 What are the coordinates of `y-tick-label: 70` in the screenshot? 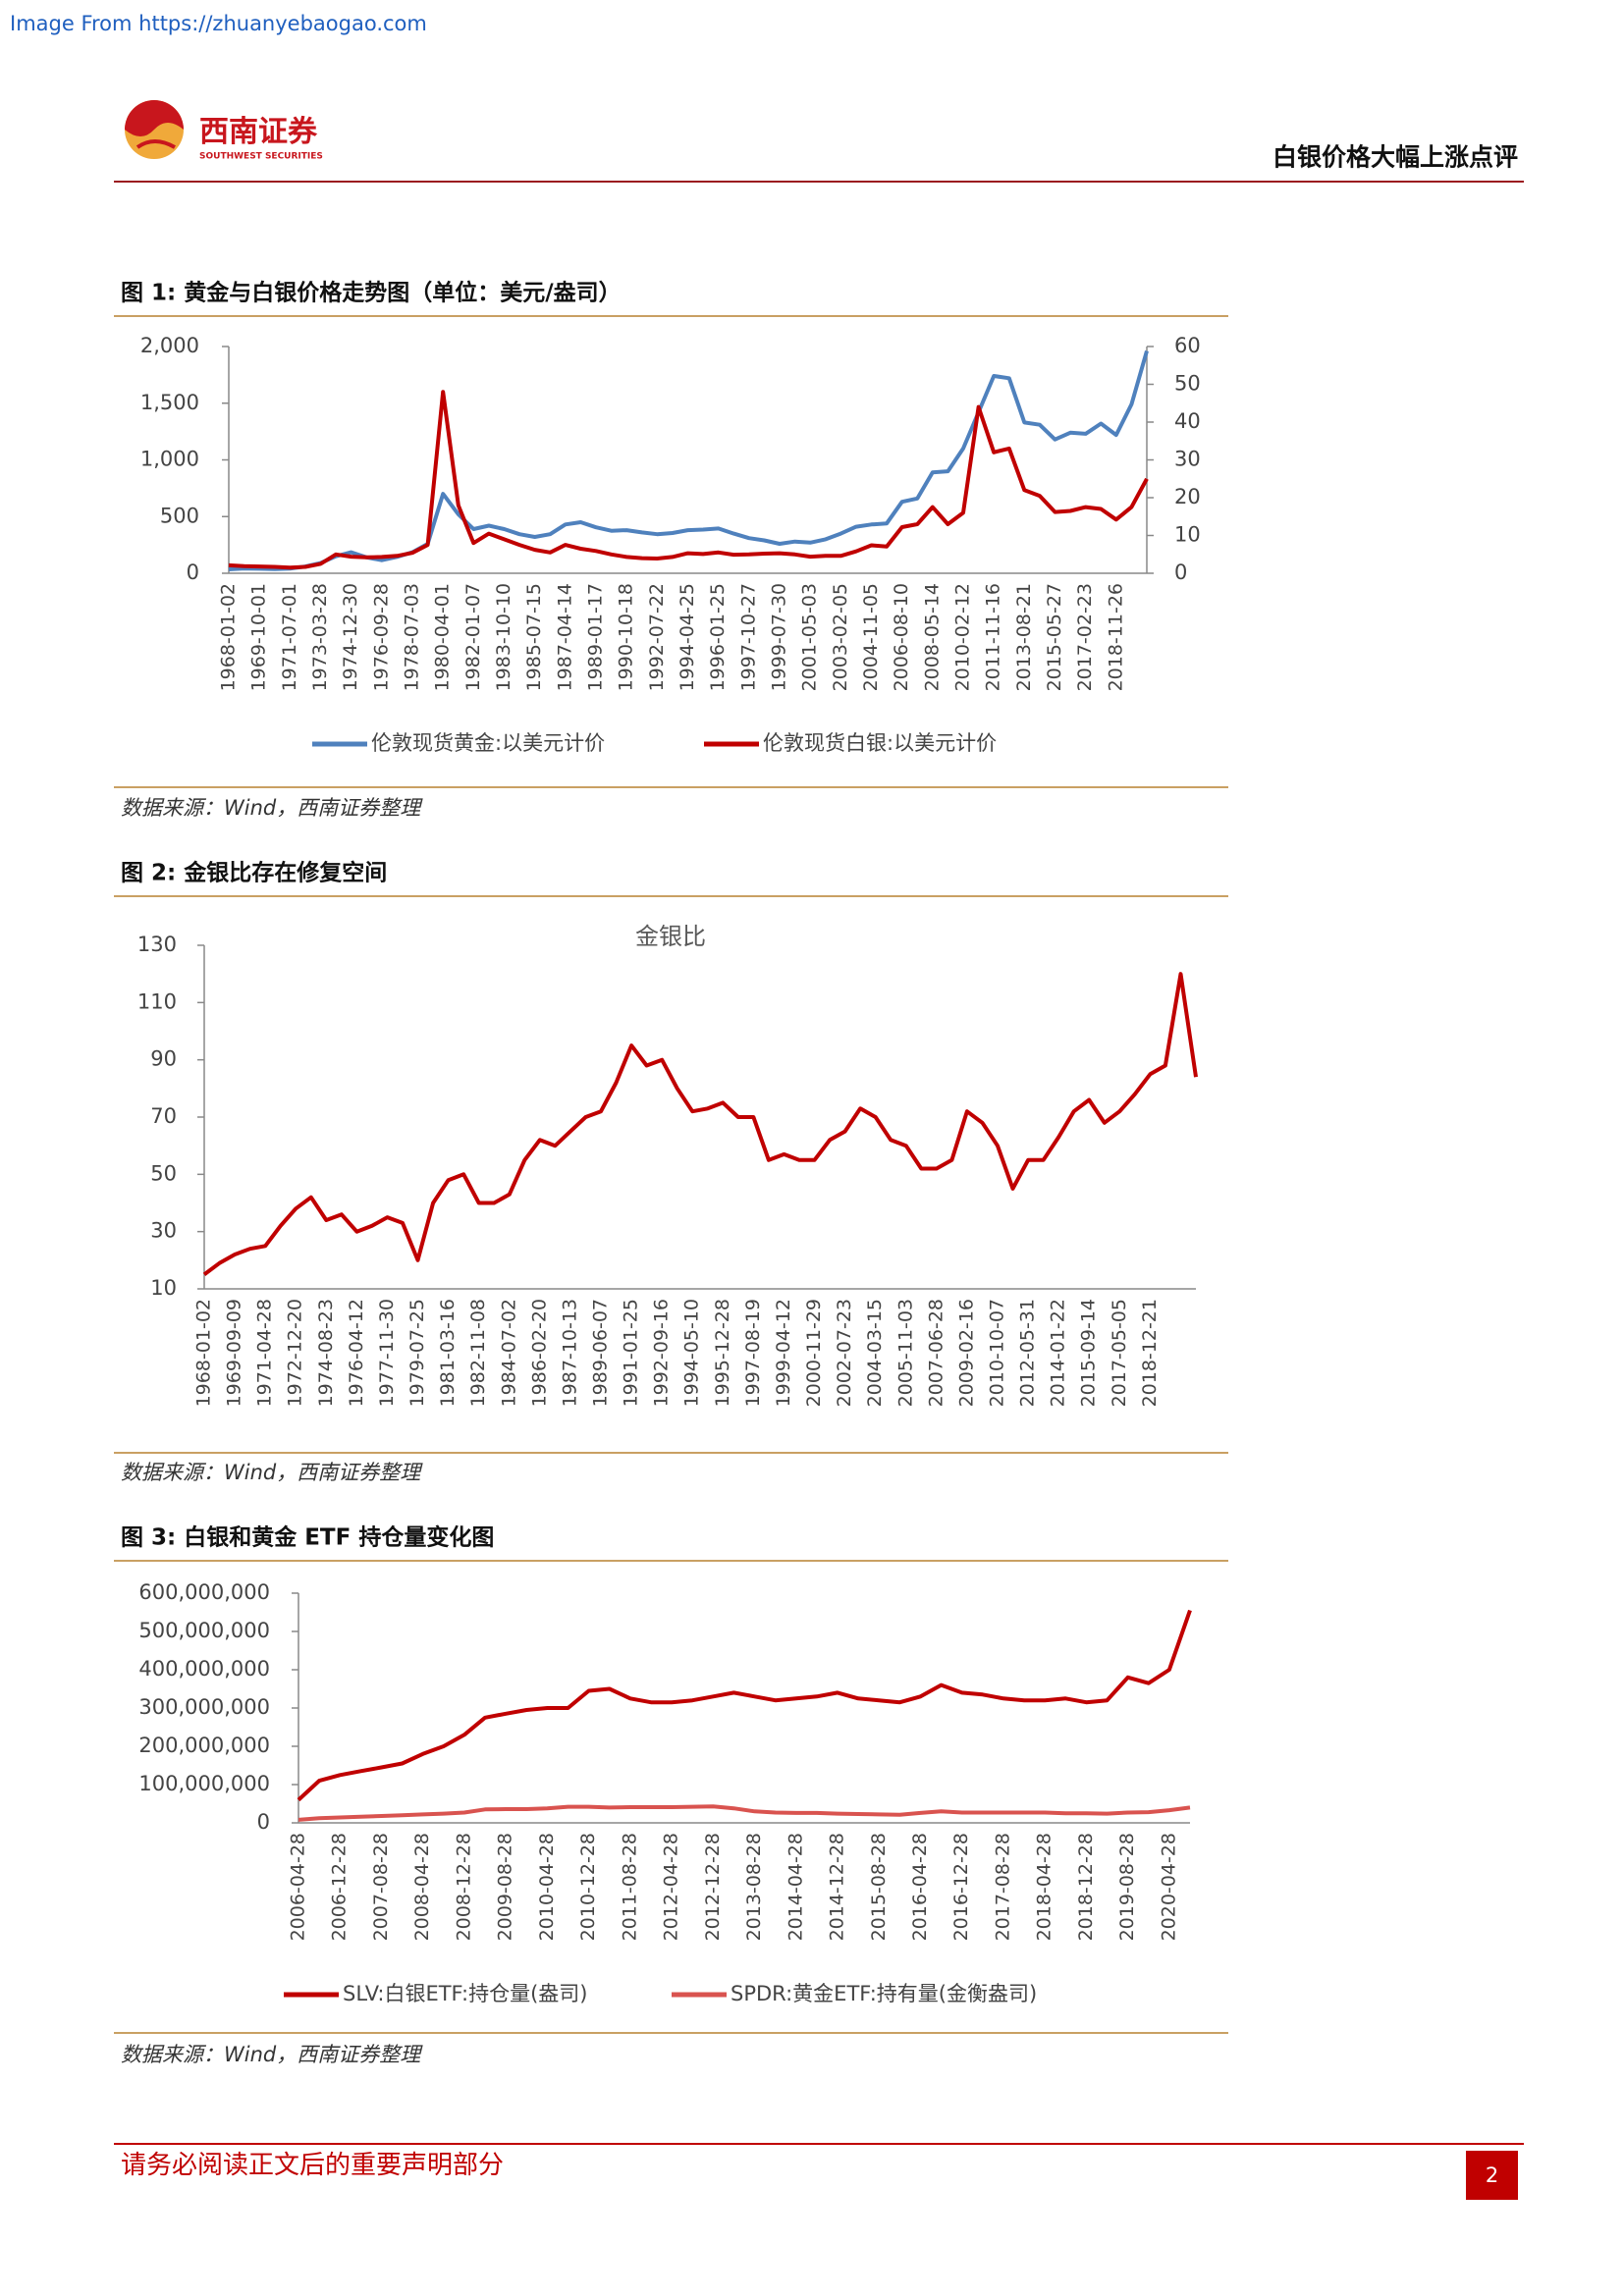 It's located at (163, 1116).